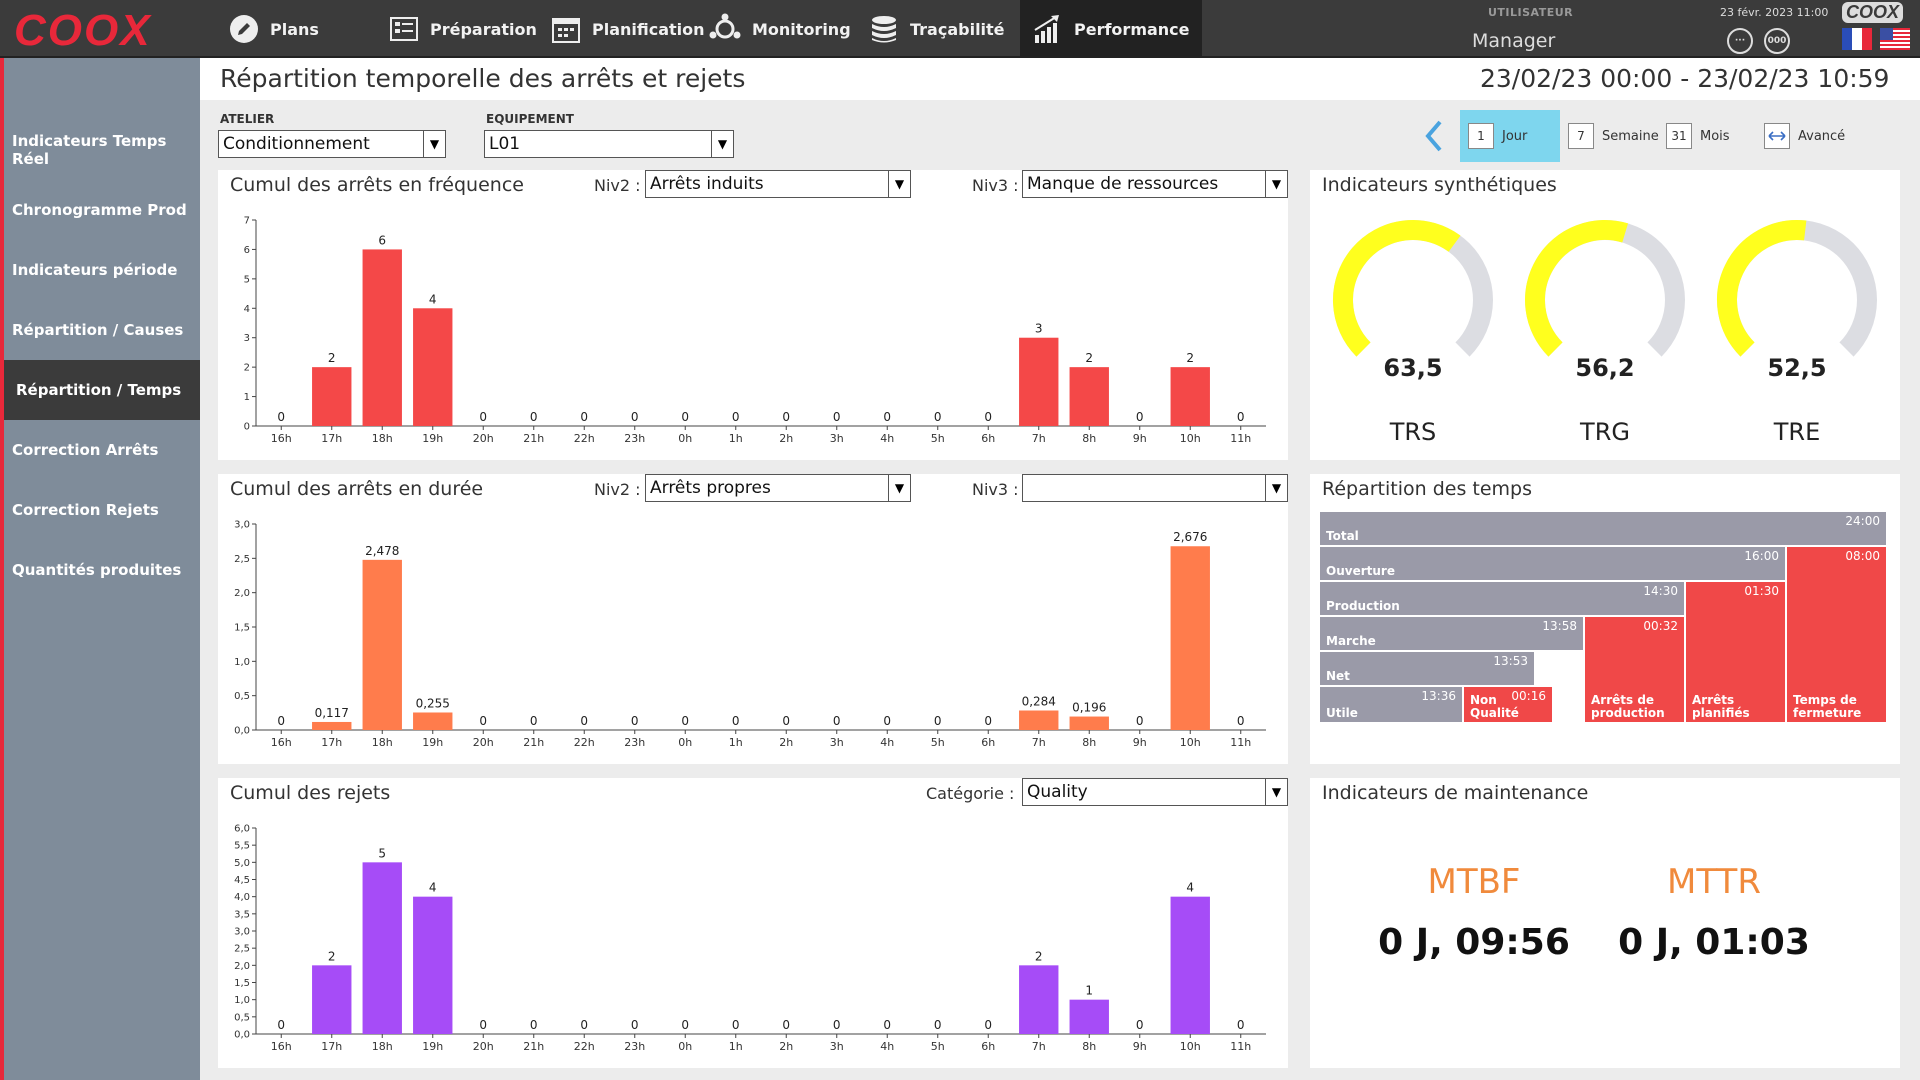 This screenshot has height=1080, width=1920. What do you see at coordinates (1740, 41) in the screenshot?
I see `more-icon: ···` at bounding box center [1740, 41].